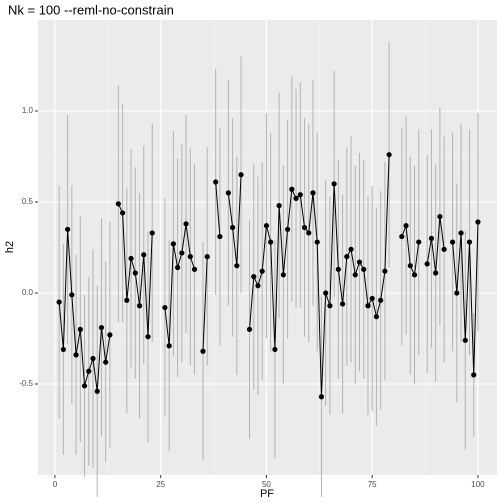  Describe the element at coordinates (266, 484) in the screenshot. I see `x-tick-label: 50` at that location.